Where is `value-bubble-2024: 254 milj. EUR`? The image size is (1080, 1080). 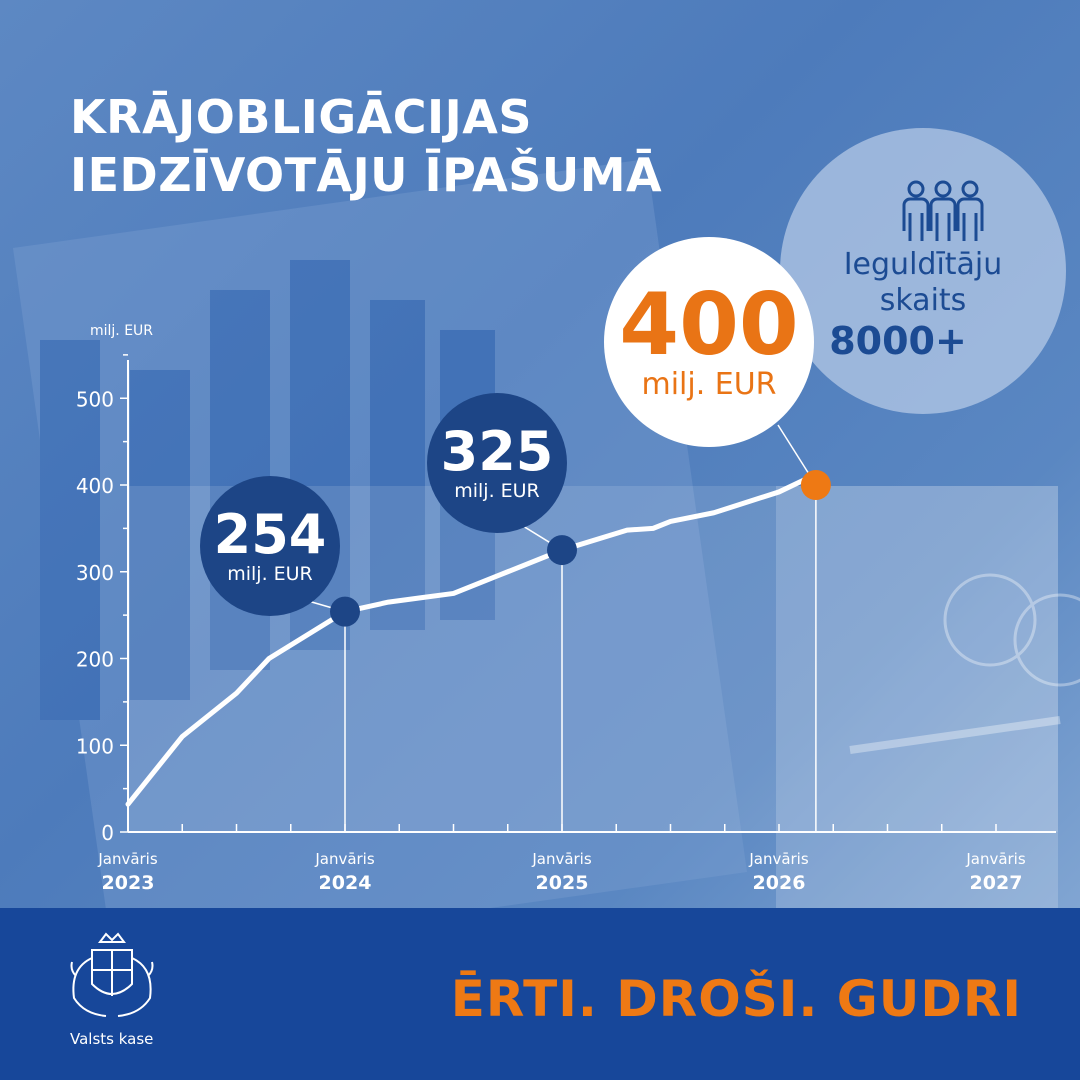
value-bubble-2024: 254 milj. EUR is located at coordinates (270, 546).